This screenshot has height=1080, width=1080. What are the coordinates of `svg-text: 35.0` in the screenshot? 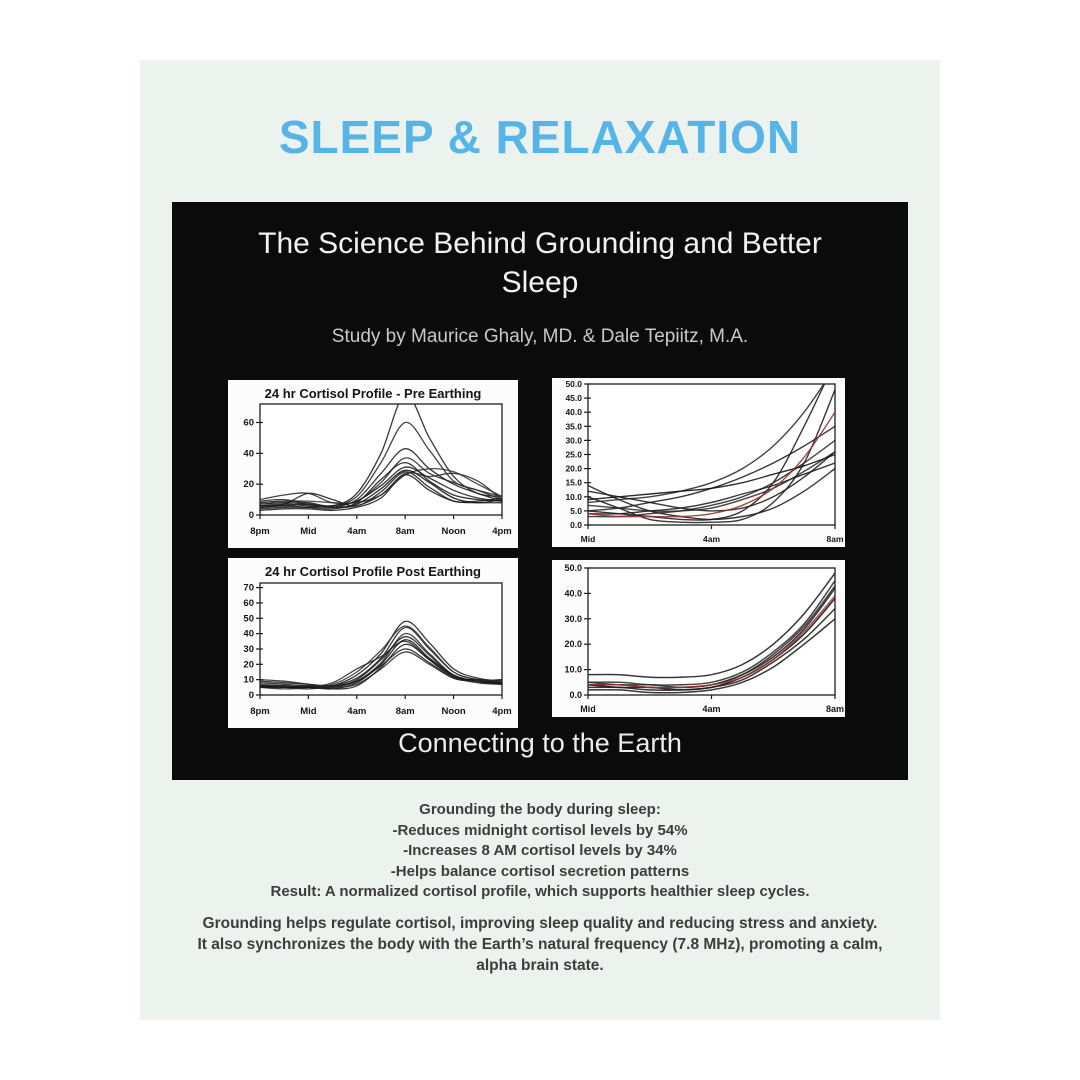 It's located at (573, 426).